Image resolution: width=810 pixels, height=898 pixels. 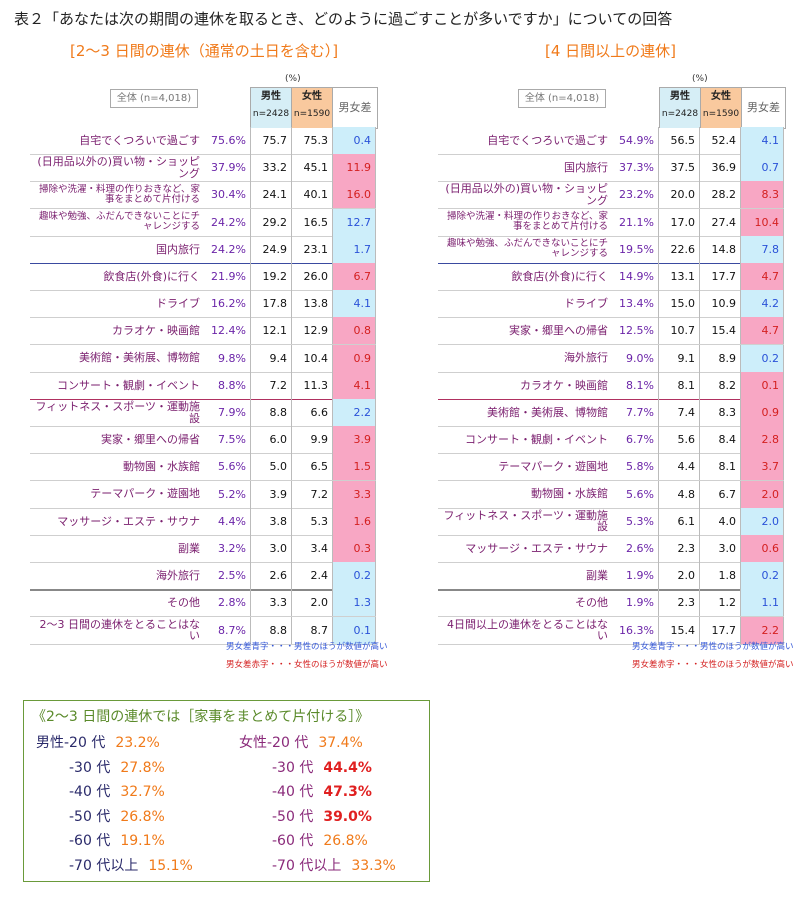 What do you see at coordinates (678, 603) in the screenshot?
I see `row-male-value: 2.3` at bounding box center [678, 603].